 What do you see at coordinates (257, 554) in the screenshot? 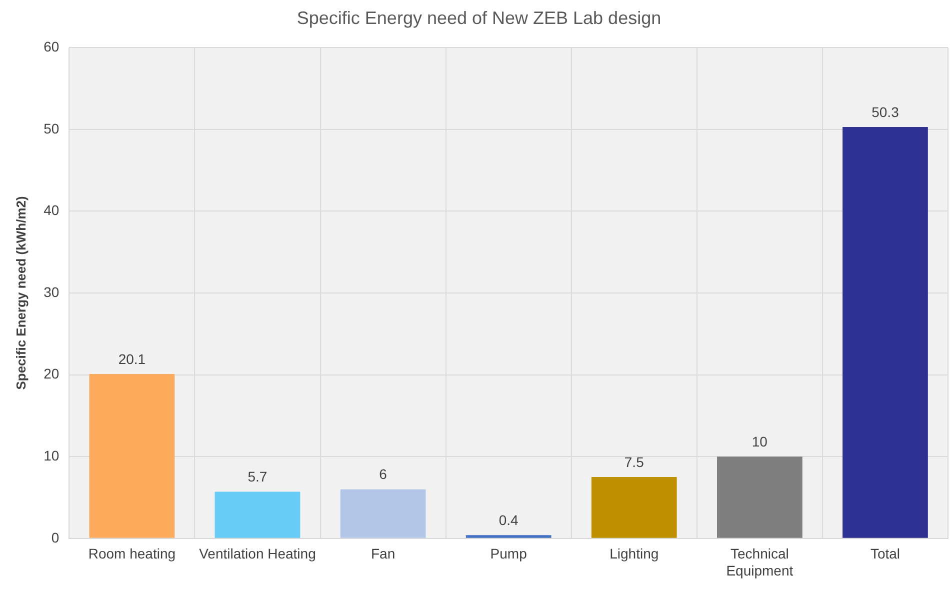
I see `x-tick-label: Ventilation Heating` at bounding box center [257, 554].